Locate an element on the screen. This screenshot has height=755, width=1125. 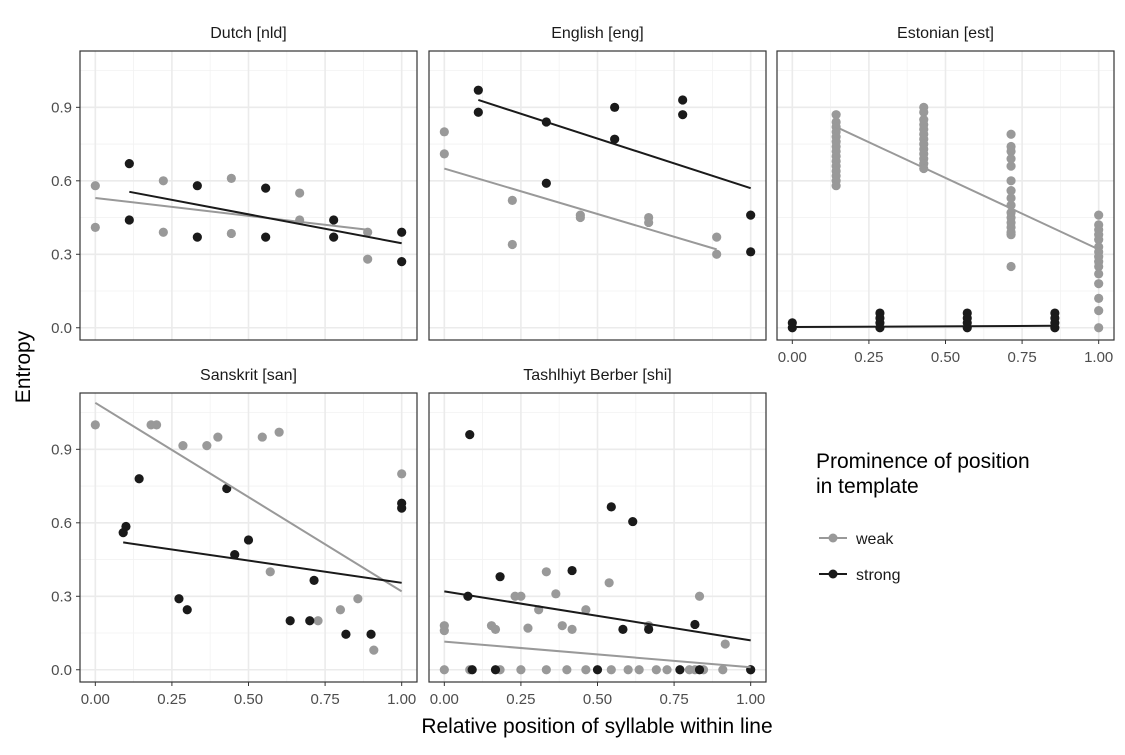
panel-border is located at coordinates (597, 195).